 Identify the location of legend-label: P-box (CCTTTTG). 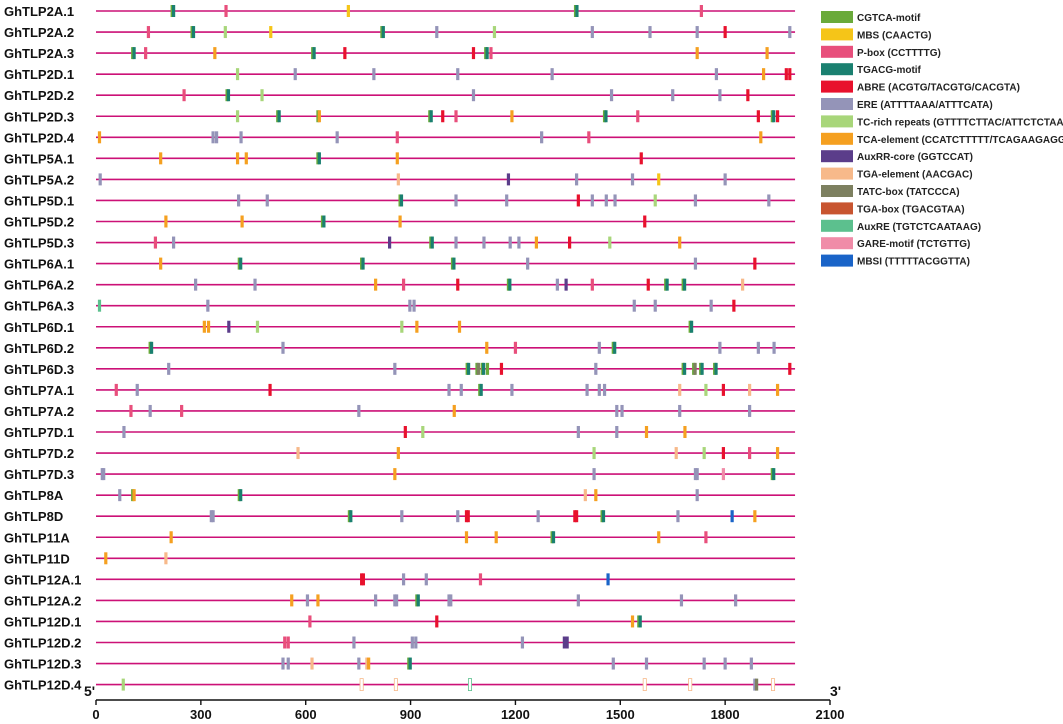
(899, 53).